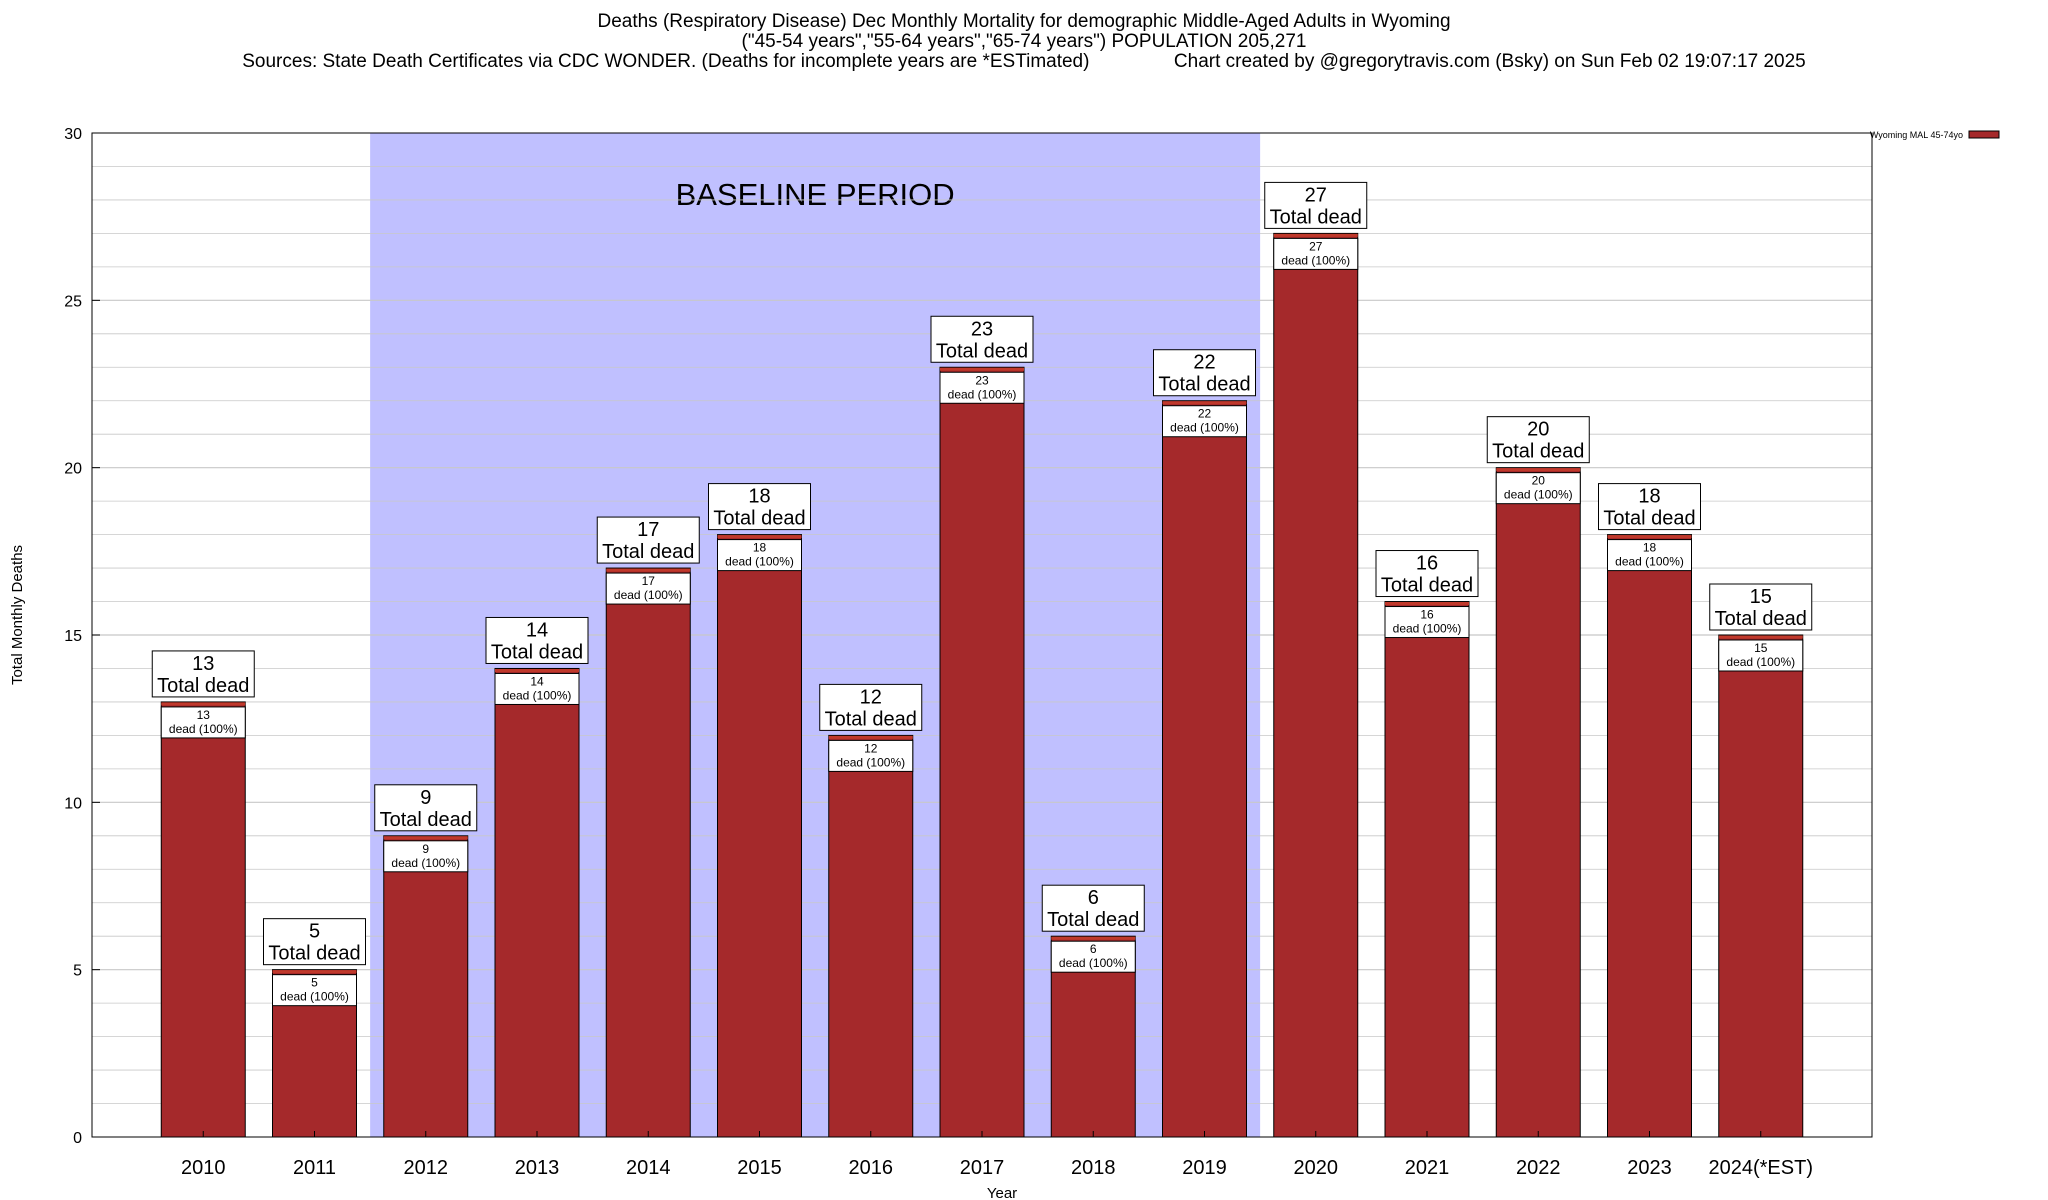 This screenshot has width=2048, height=1200. I want to click on inner-label-count: 23, so click(982, 380).